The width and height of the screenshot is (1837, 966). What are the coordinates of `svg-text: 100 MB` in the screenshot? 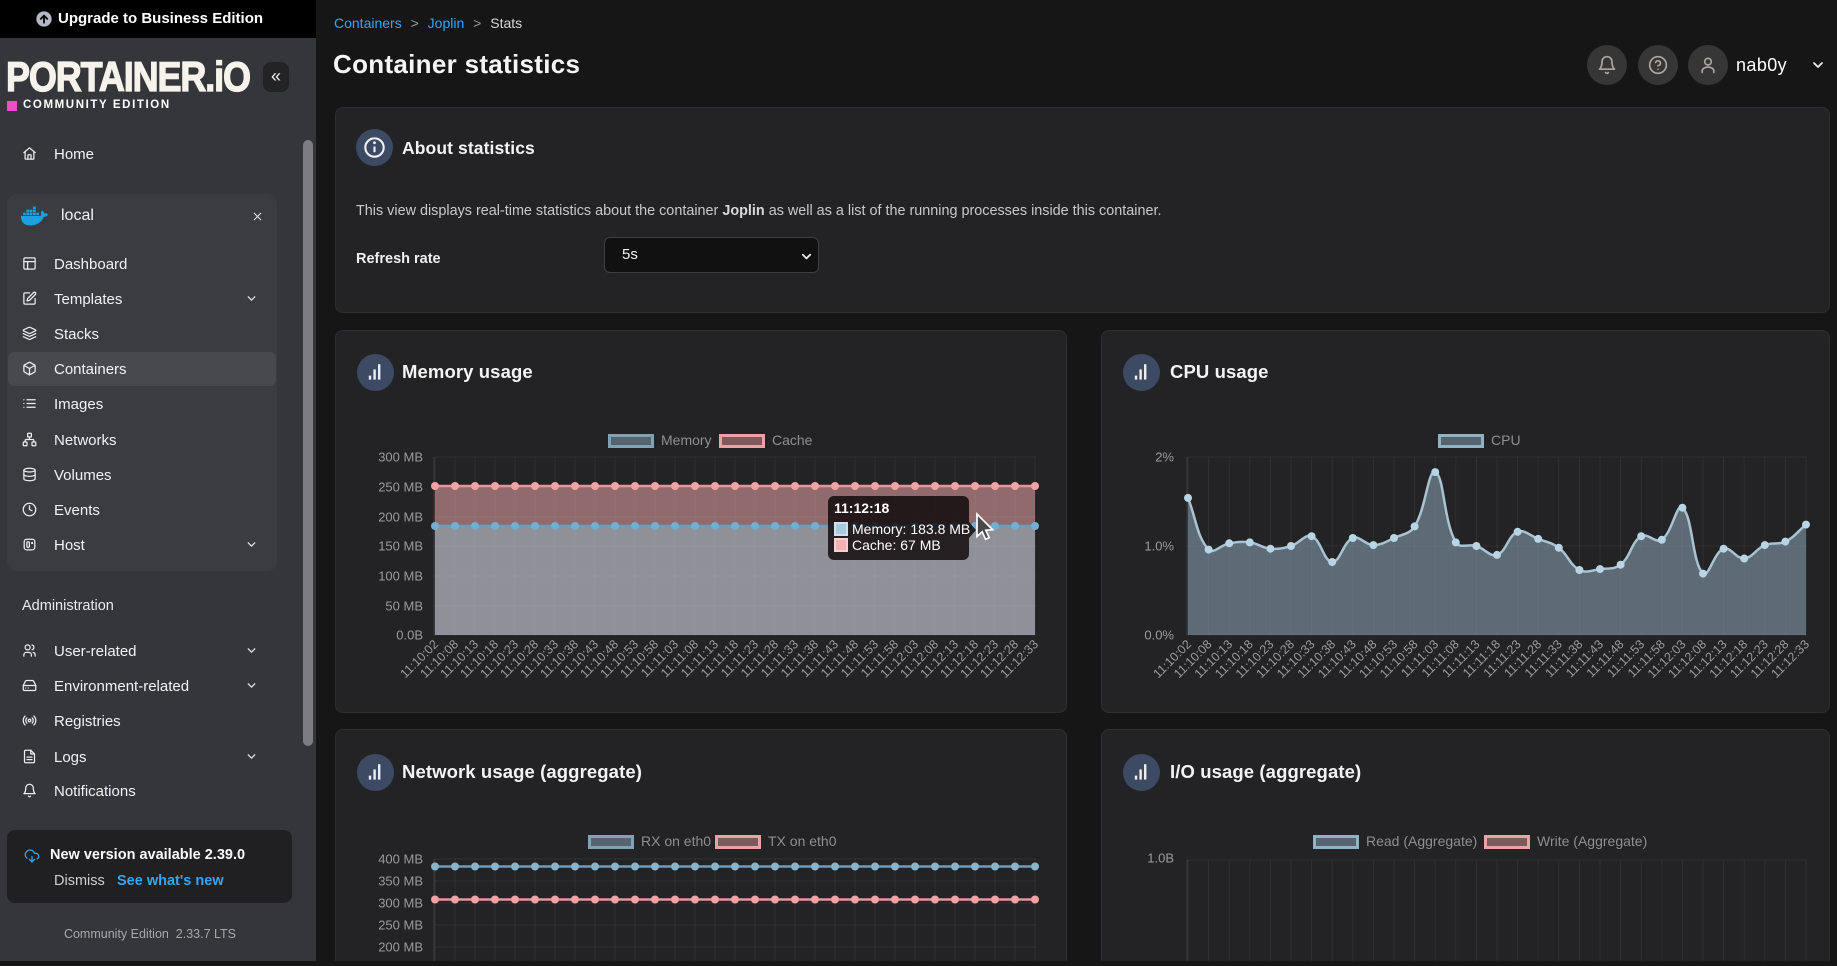 It's located at (400, 576).